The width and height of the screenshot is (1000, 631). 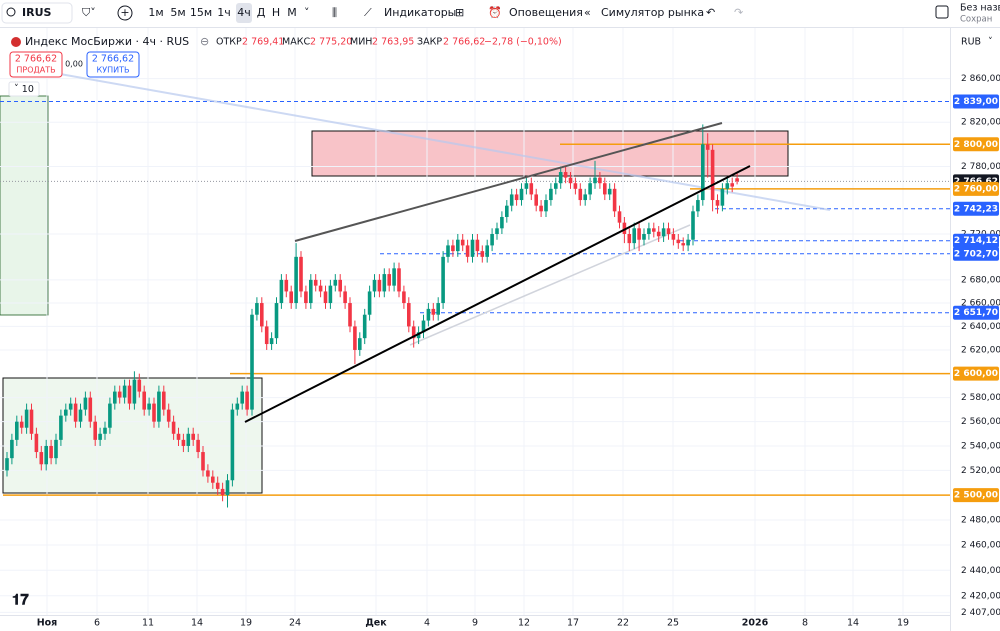 What do you see at coordinates (550, 285) in the screenshot?
I see `trend-line` at bounding box center [550, 285].